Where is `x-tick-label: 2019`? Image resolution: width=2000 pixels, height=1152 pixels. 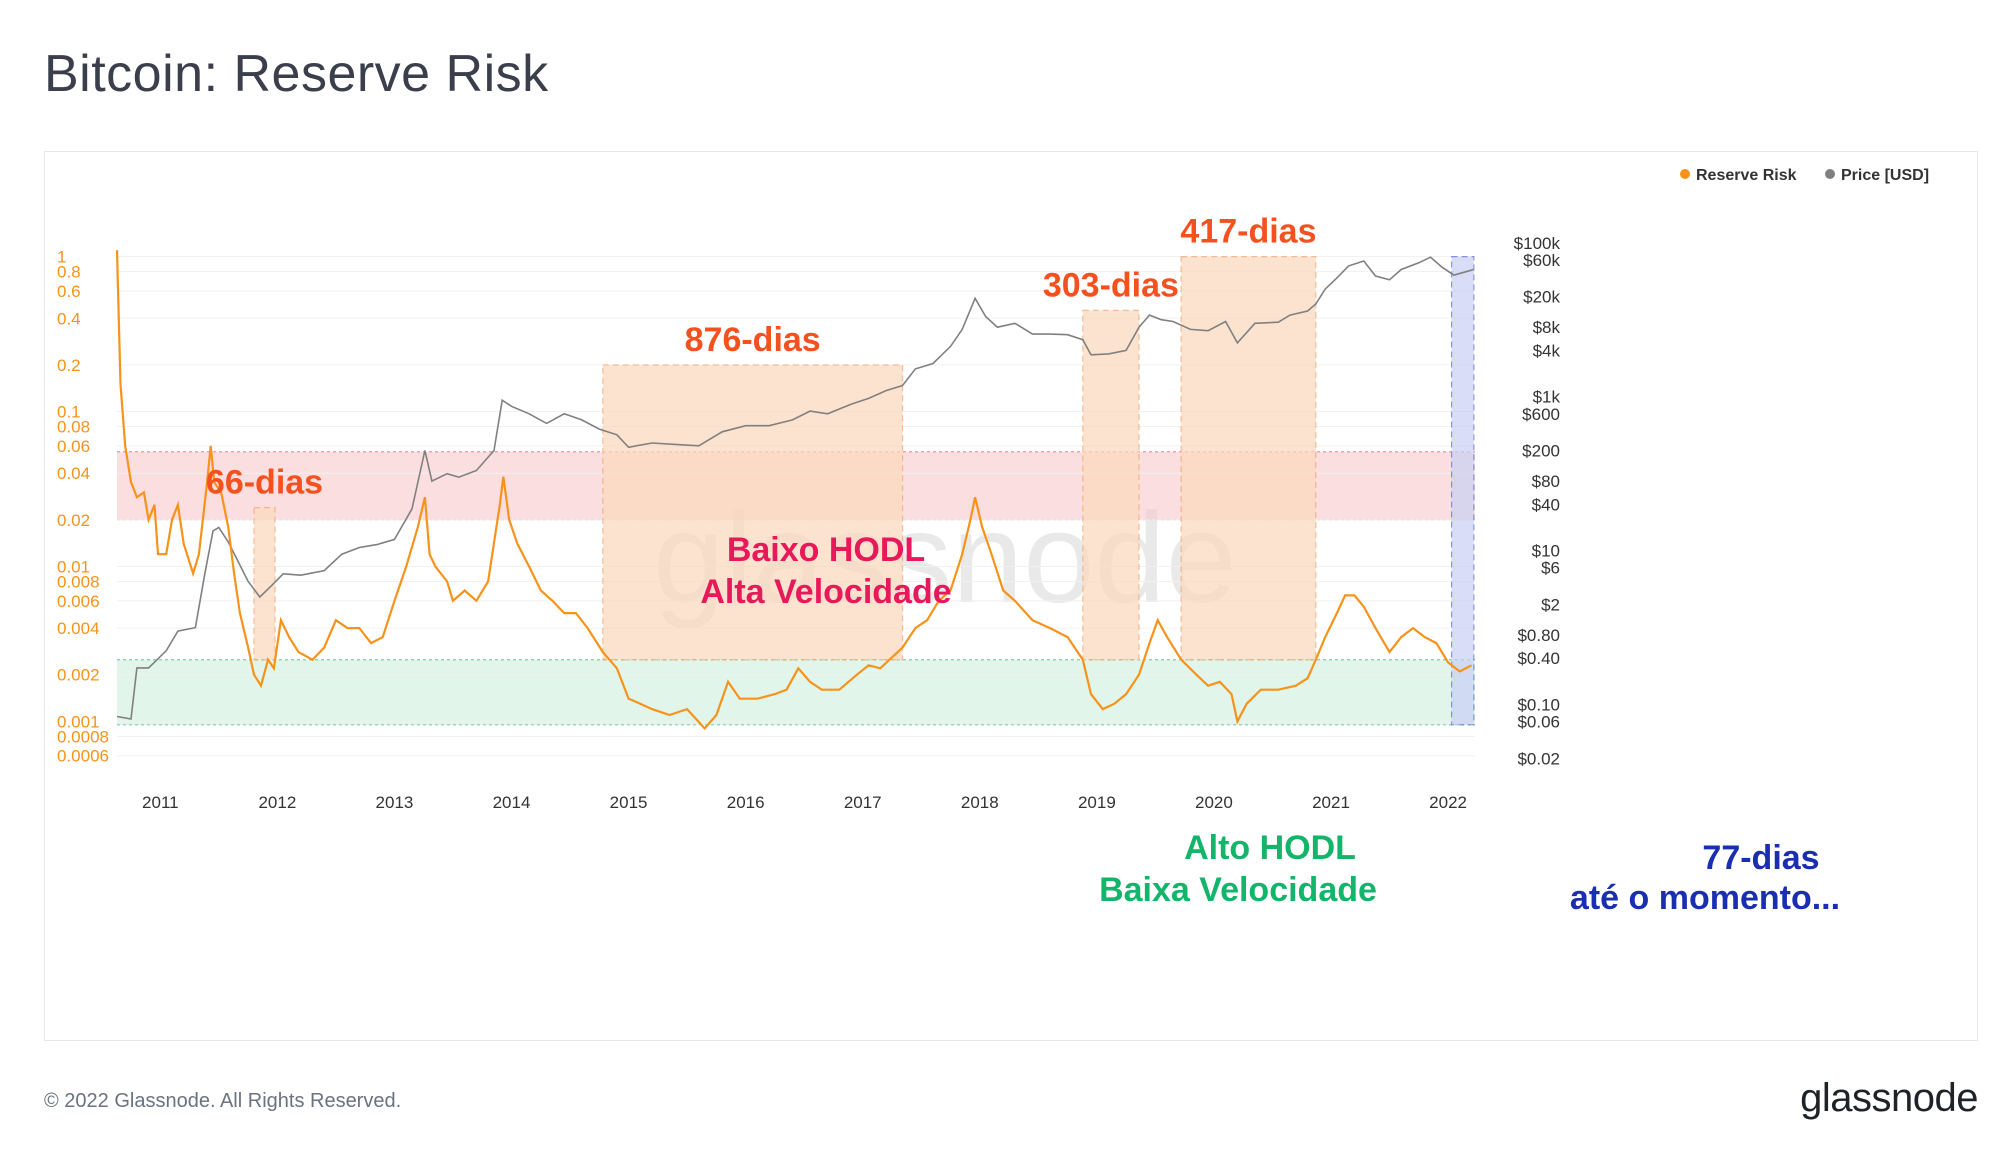 x-tick-label: 2019 is located at coordinates (1097, 802).